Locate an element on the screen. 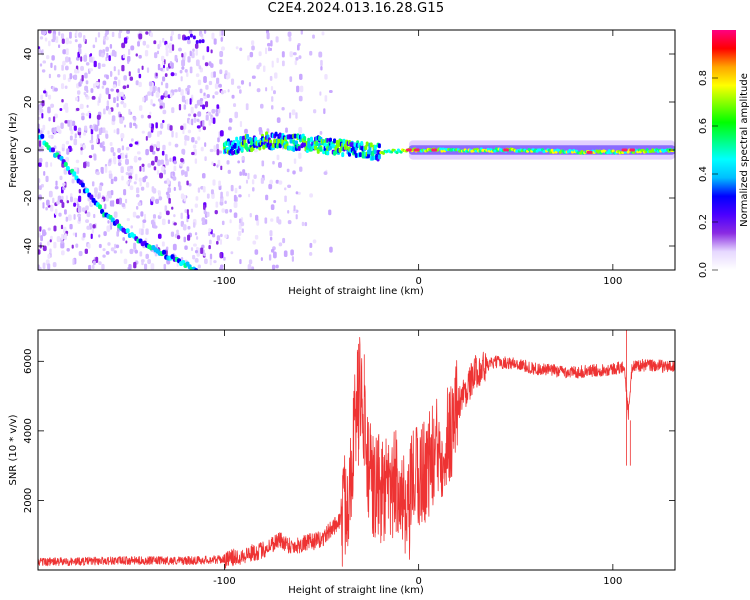  snr-x-tick-label: -100 is located at coordinates (224, 581).